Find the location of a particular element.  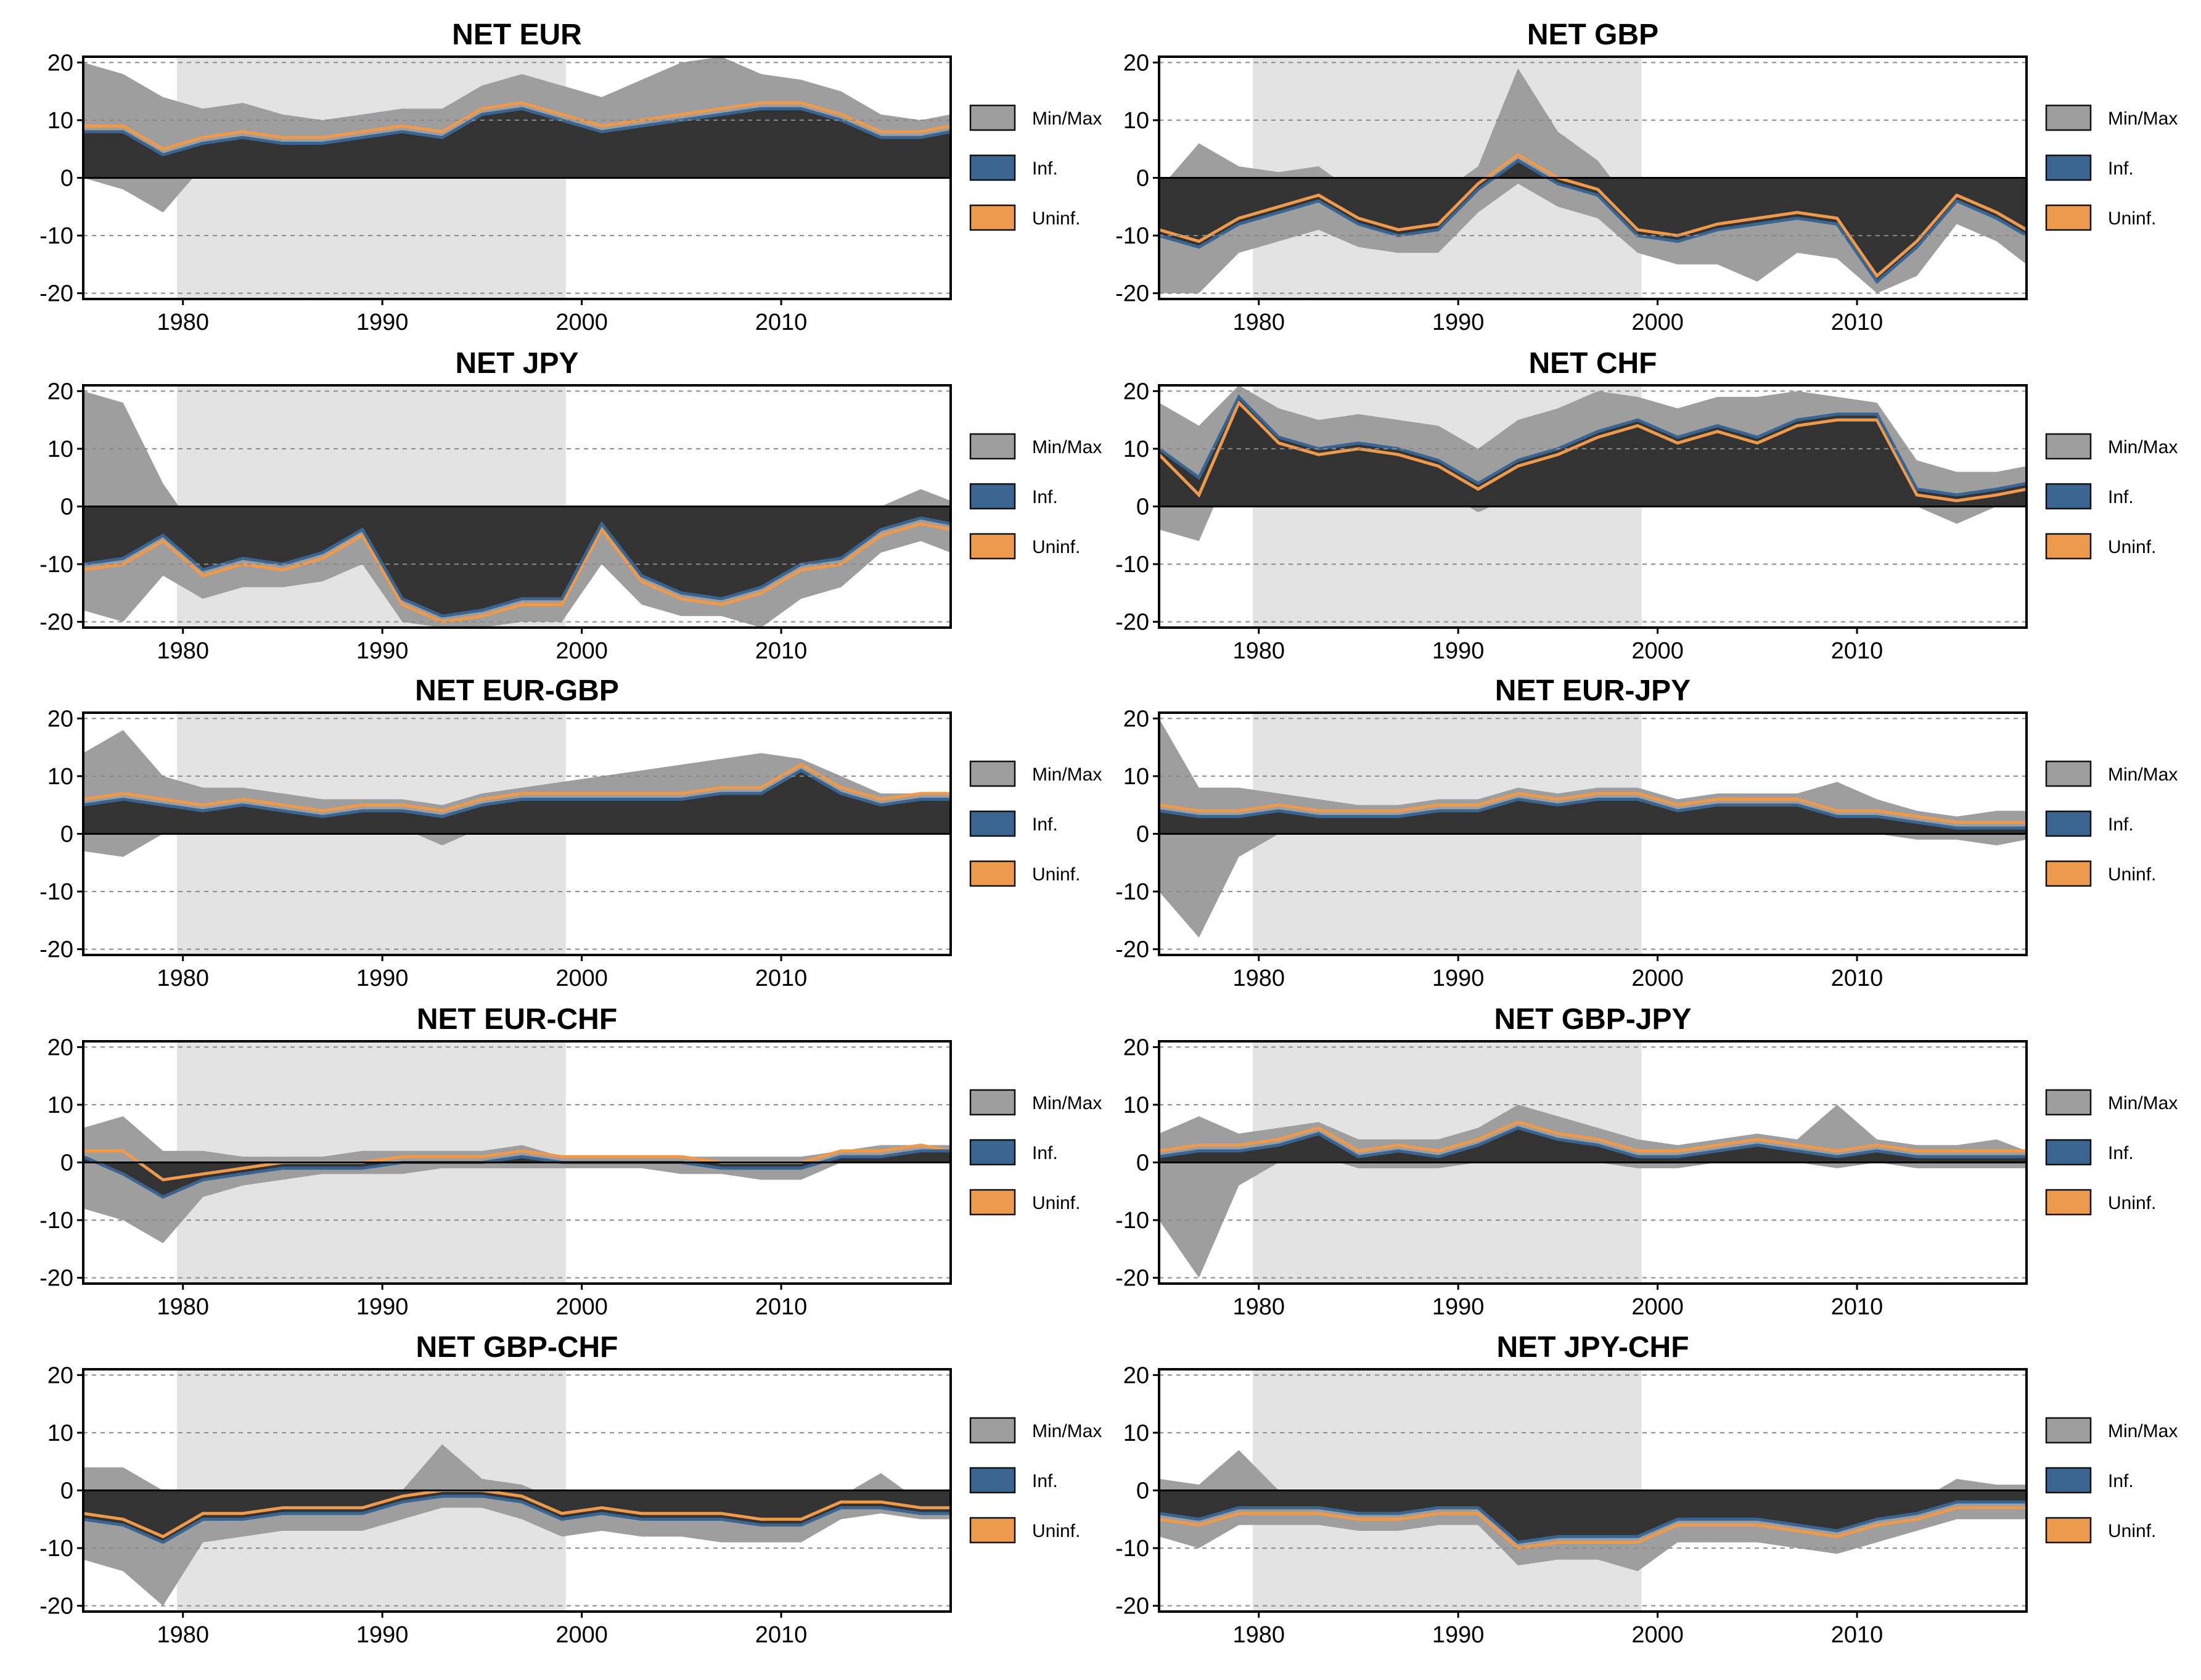

panel-title: NET GBP-CHF is located at coordinates (517, 1348).